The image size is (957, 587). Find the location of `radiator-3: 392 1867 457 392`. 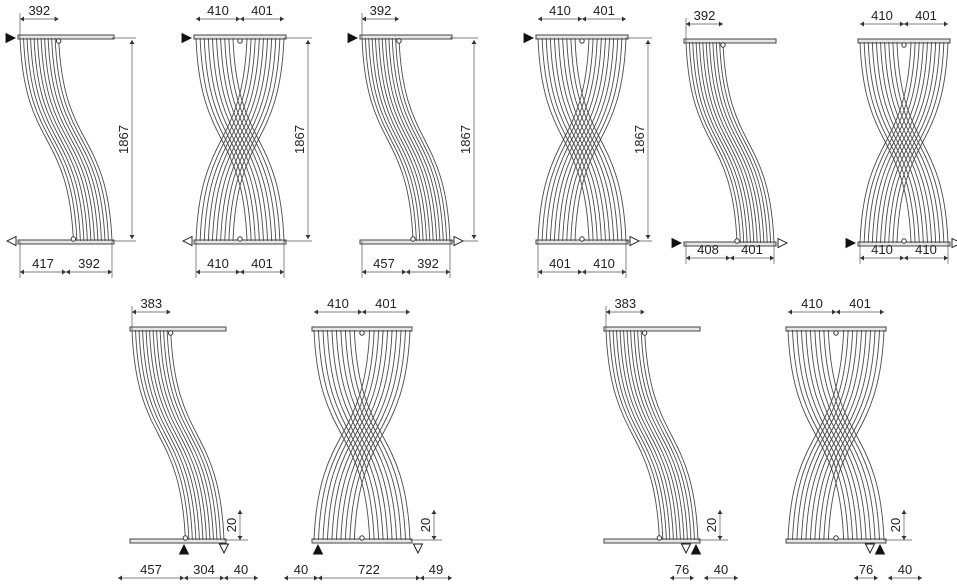

radiator-3: 392 1867 457 392 is located at coordinates (412, 140).